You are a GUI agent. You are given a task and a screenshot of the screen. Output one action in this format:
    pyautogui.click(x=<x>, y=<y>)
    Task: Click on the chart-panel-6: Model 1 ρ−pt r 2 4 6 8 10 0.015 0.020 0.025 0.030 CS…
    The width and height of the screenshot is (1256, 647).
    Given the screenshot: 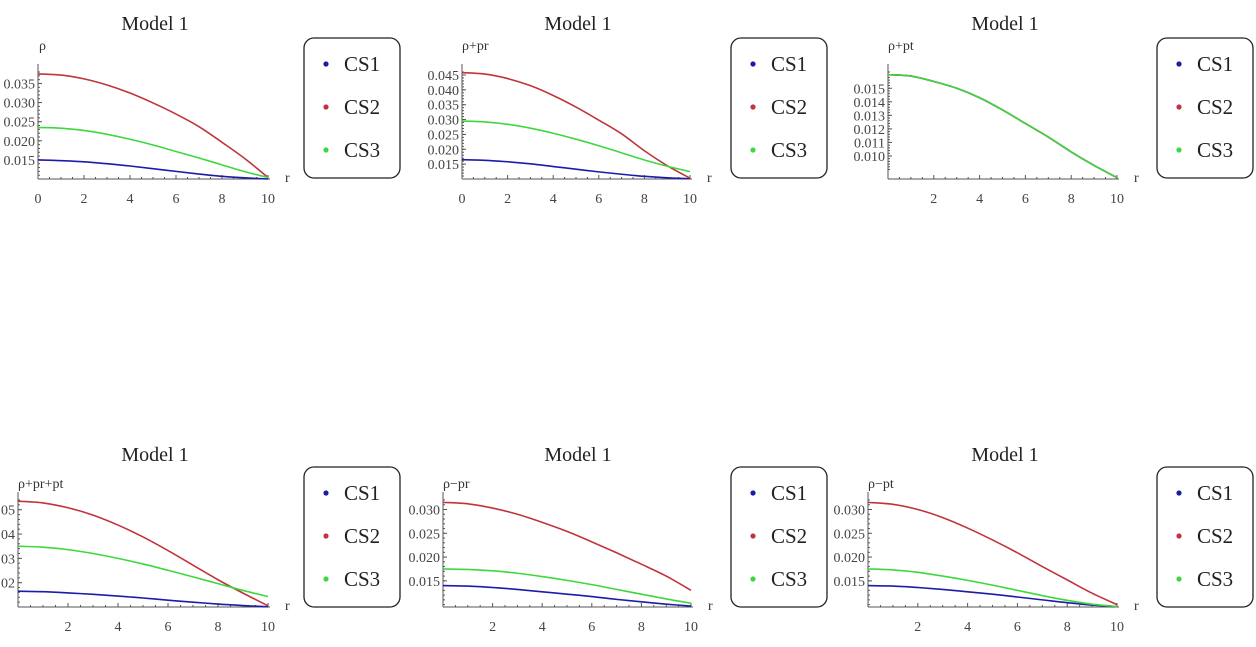 What is the action you would take?
    pyautogui.click(x=1044, y=539)
    